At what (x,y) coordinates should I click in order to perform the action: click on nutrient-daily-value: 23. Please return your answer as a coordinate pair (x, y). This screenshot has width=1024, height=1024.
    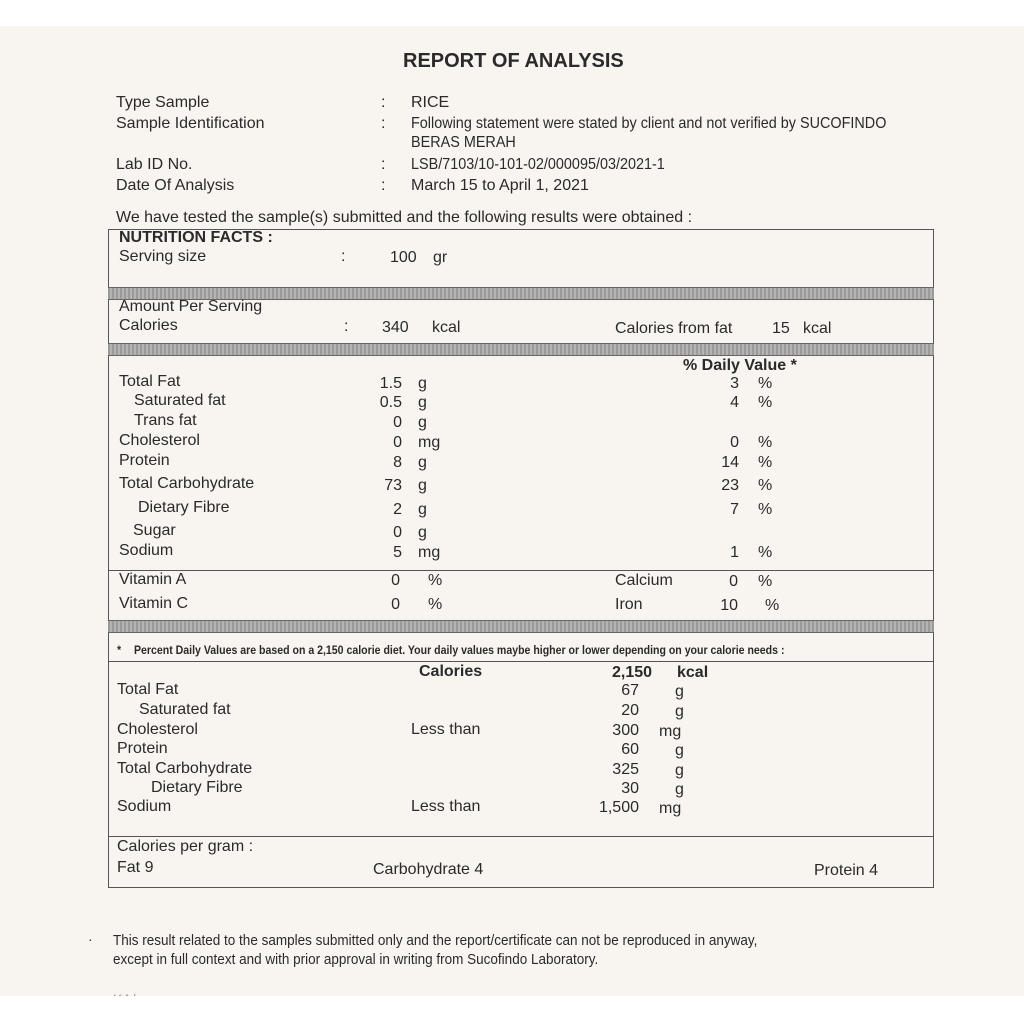
    Looking at the image, I should click on (730, 485).